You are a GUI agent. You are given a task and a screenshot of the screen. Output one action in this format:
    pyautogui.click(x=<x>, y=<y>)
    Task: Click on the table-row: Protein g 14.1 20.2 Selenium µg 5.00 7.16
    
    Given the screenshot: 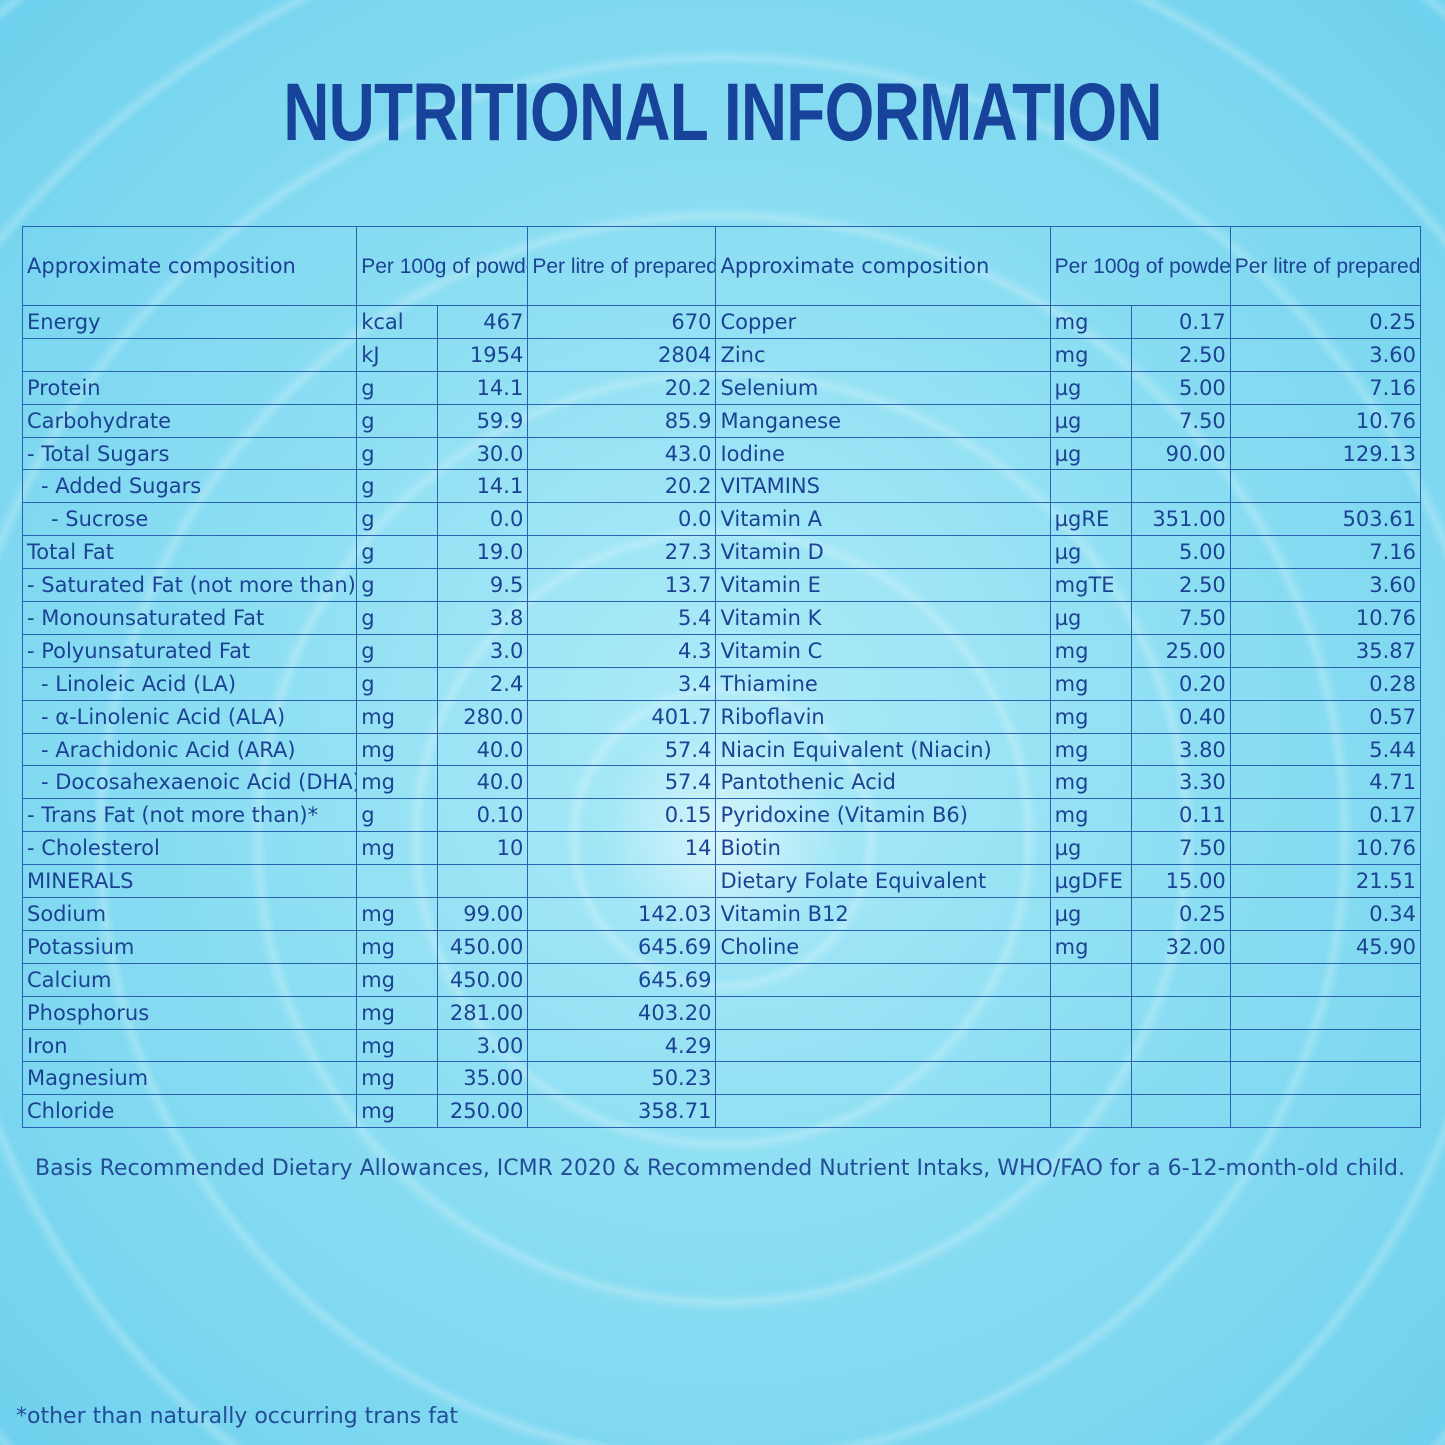 What is the action you would take?
    pyautogui.click(x=721, y=387)
    